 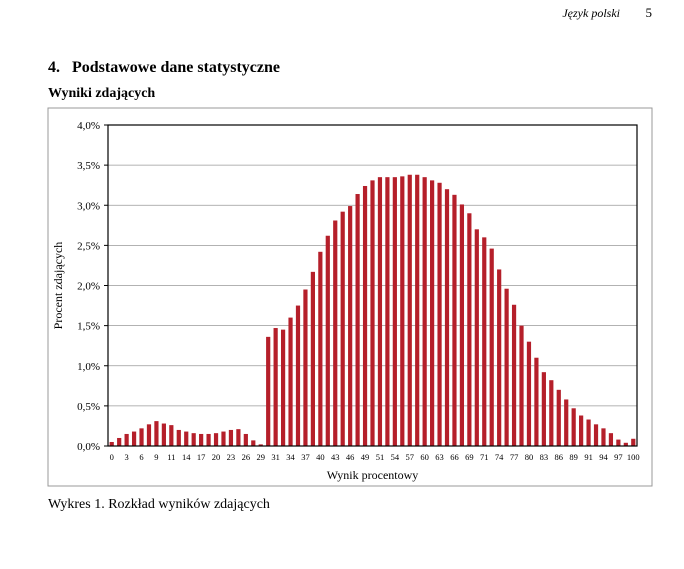 I want to click on x-tick-label: 29, so click(x=260, y=457).